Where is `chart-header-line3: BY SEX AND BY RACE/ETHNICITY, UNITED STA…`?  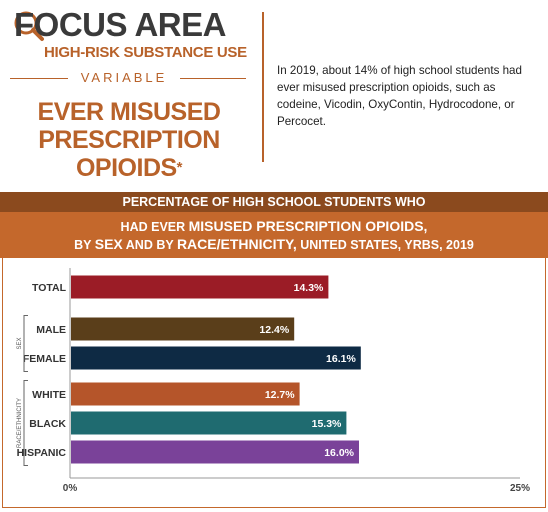 chart-header-line3: BY SEX AND BY RACE/ETHNICITY, UNITED STA… is located at coordinates (274, 244).